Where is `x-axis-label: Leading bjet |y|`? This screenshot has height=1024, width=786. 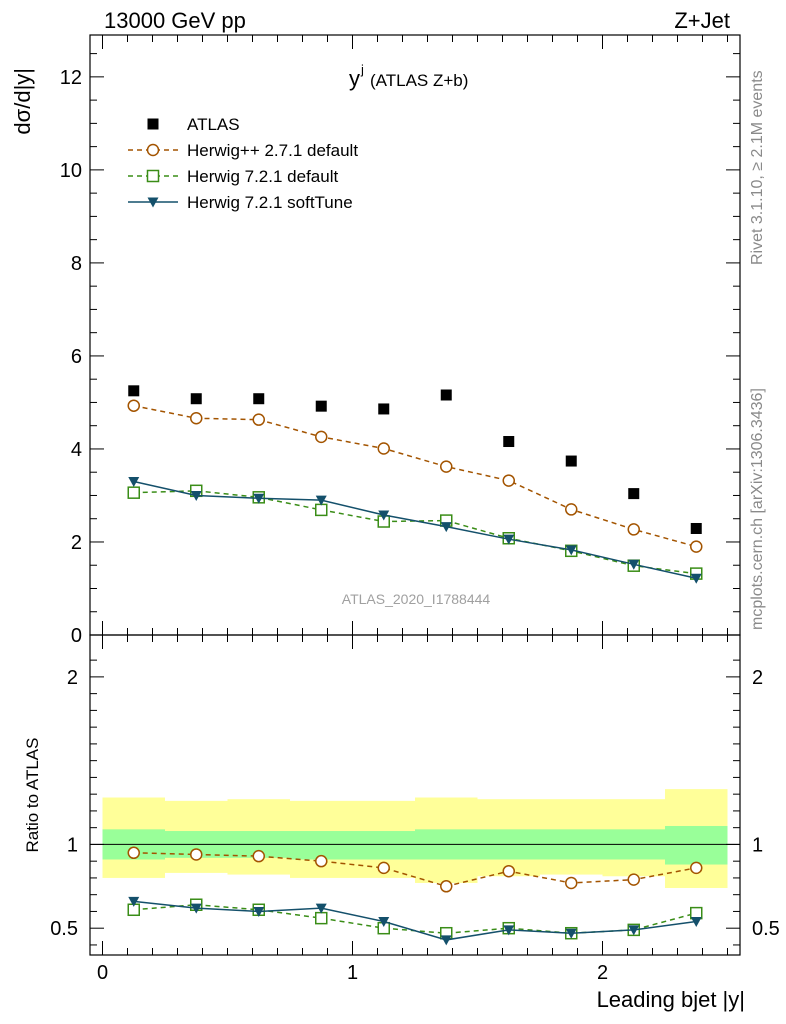
x-axis-label: Leading bjet |y| is located at coordinates (671, 999).